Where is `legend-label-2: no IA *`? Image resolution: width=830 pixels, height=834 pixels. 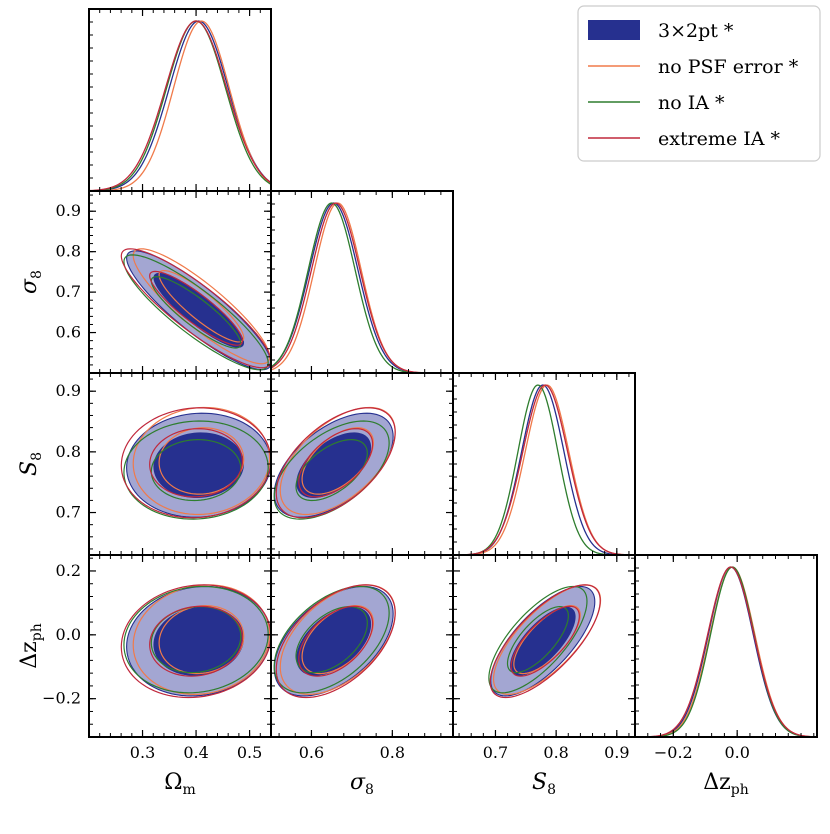
legend-label-2: no IA * is located at coordinates (691, 103).